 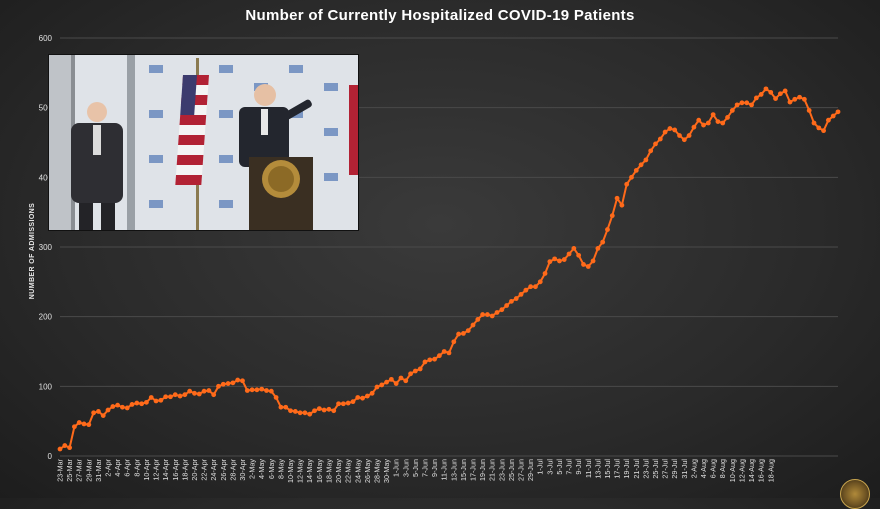 What do you see at coordinates (280, 469) in the screenshot?
I see `x-tick-label: 8-May` at bounding box center [280, 469].